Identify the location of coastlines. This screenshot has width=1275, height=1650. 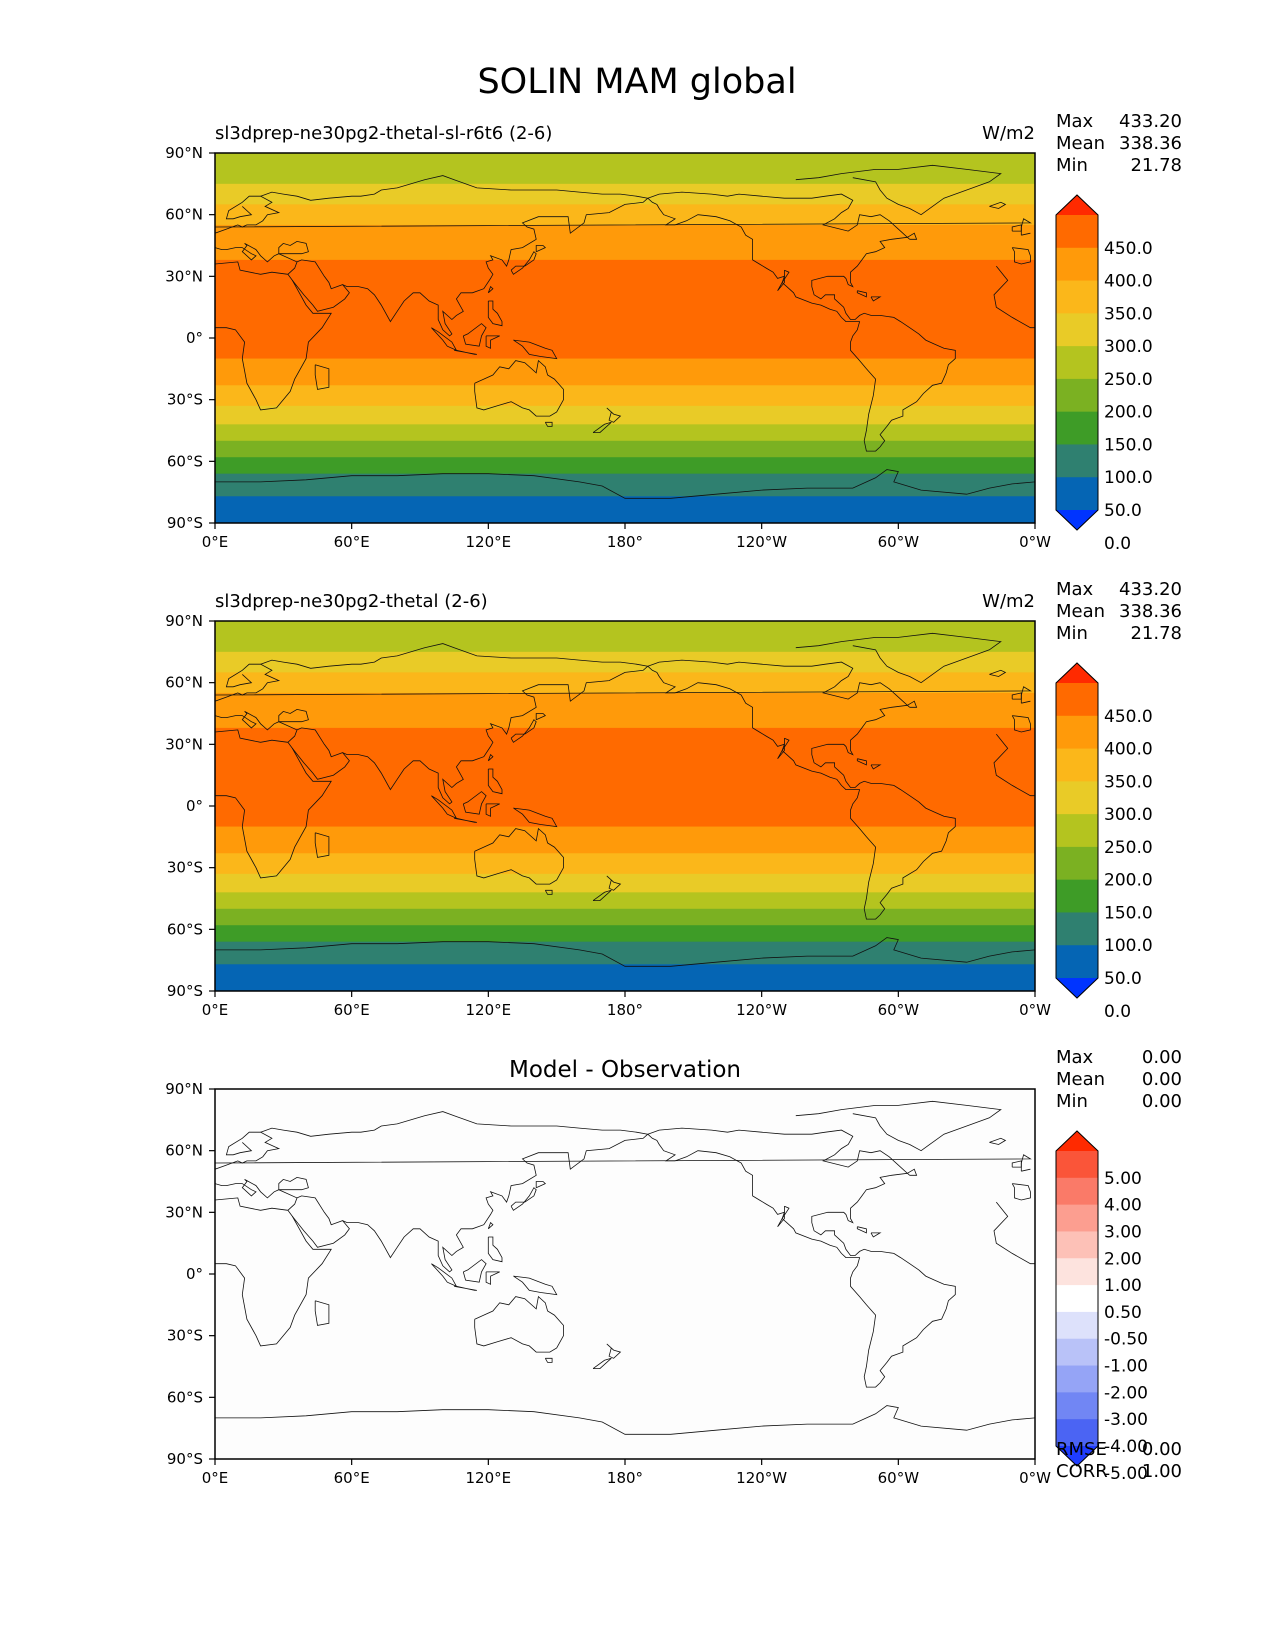
(625, 1267).